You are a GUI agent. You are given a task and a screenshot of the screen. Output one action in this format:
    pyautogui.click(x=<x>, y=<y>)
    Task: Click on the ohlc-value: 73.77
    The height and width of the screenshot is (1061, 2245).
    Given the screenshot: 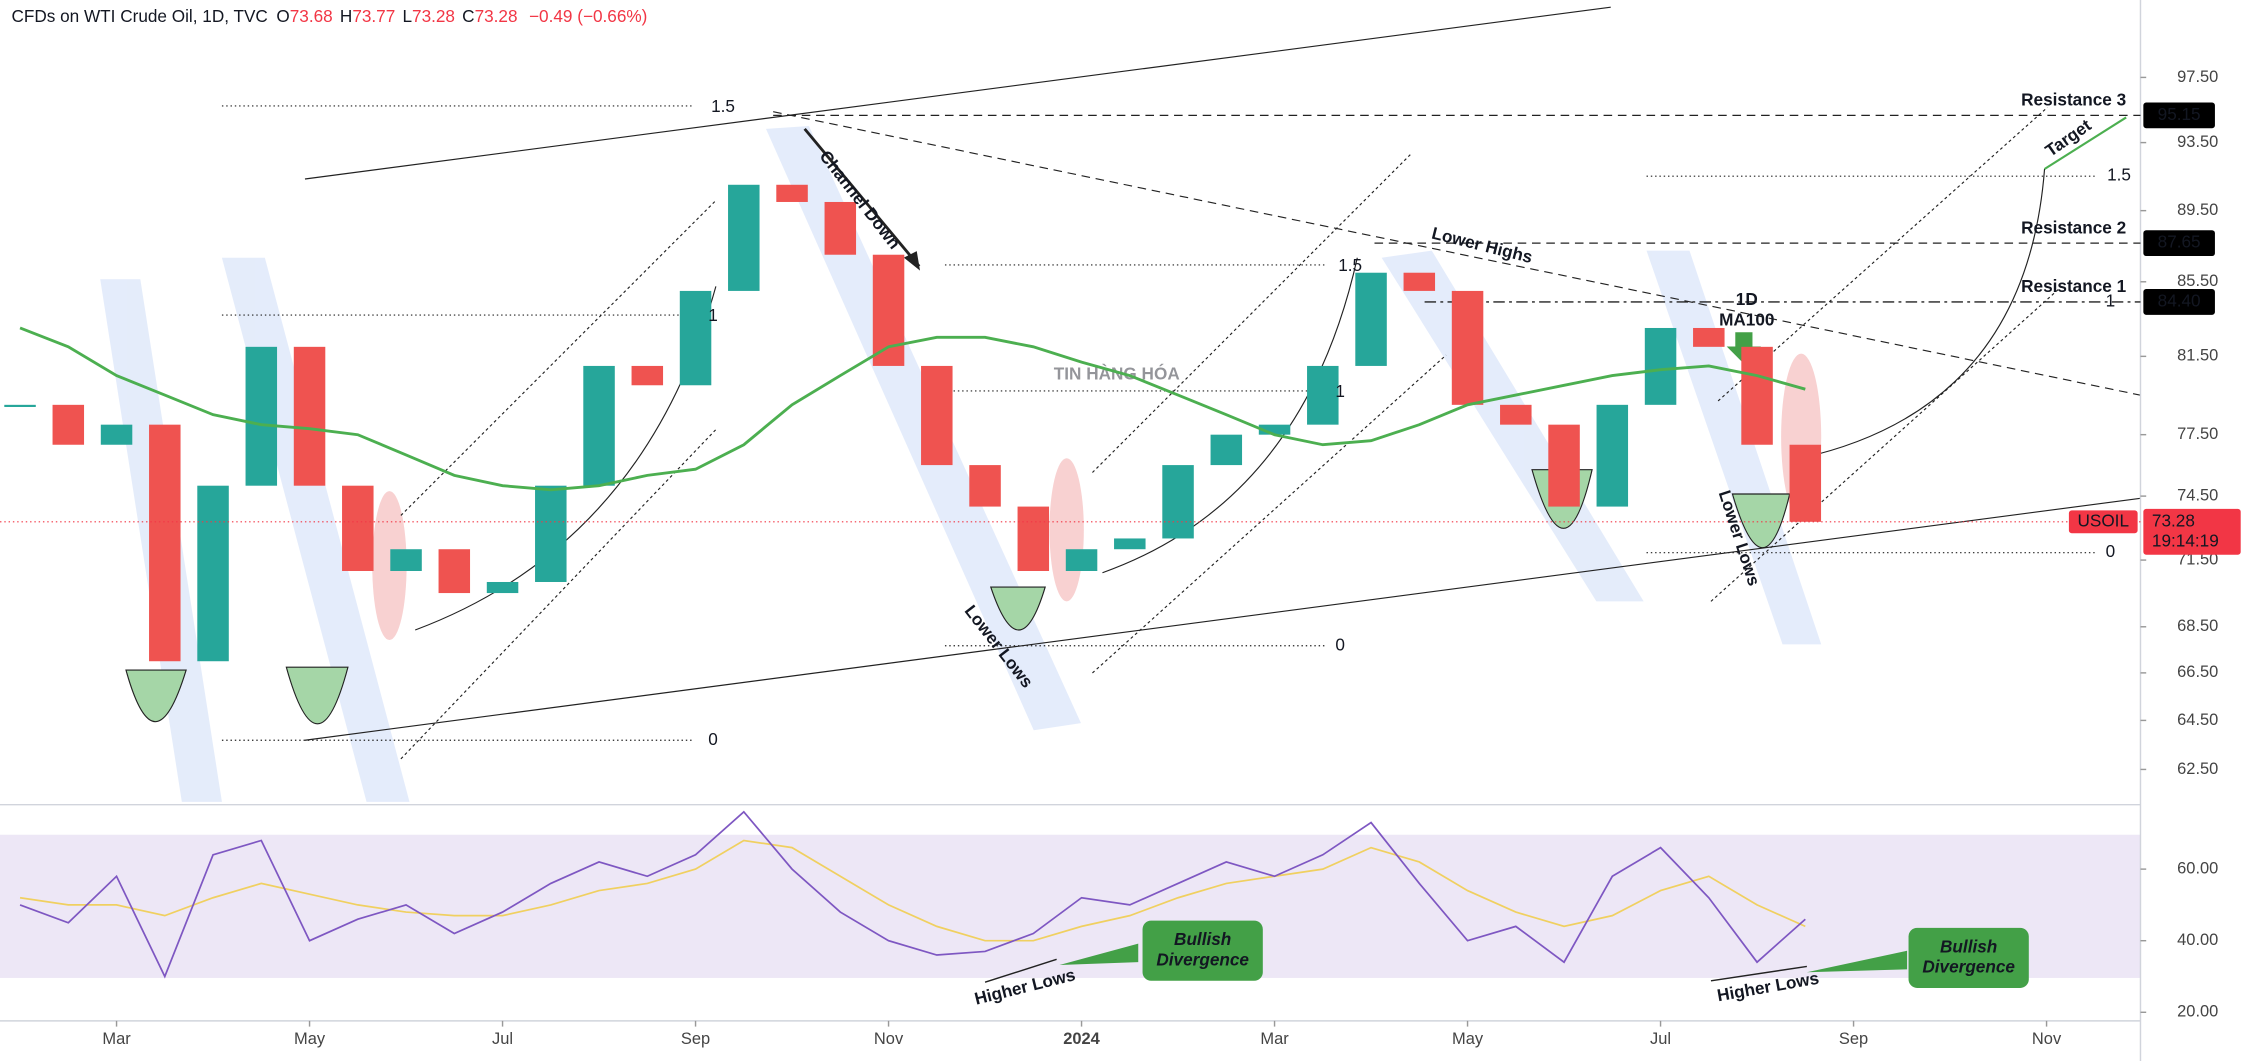 What is the action you would take?
    pyautogui.click(x=373, y=16)
    